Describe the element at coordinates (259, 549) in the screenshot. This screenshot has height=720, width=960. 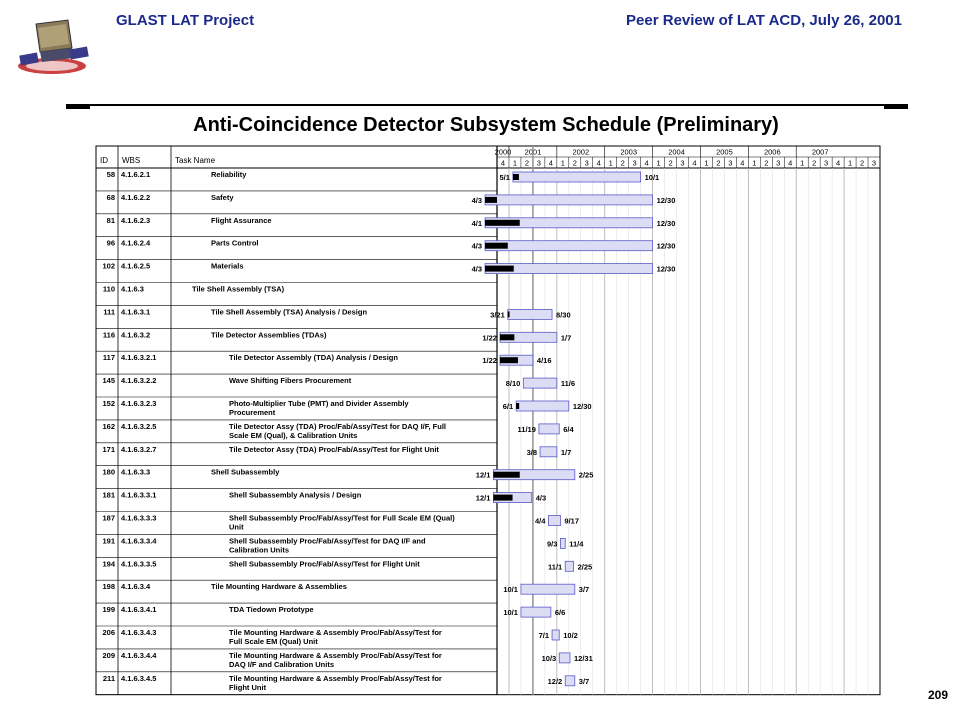
I see `task-name: Calibration Units` at that location.